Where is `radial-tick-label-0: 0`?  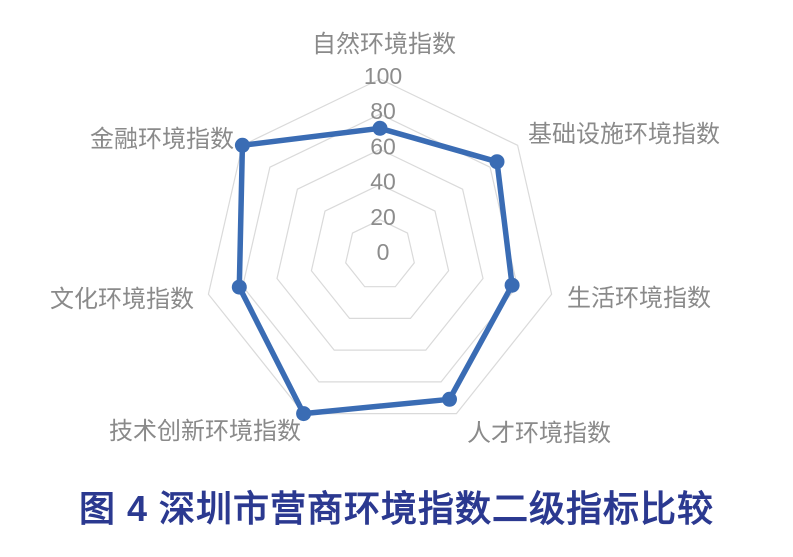 radial-tick-label-0: 0 is located at coordinates (383, 252).